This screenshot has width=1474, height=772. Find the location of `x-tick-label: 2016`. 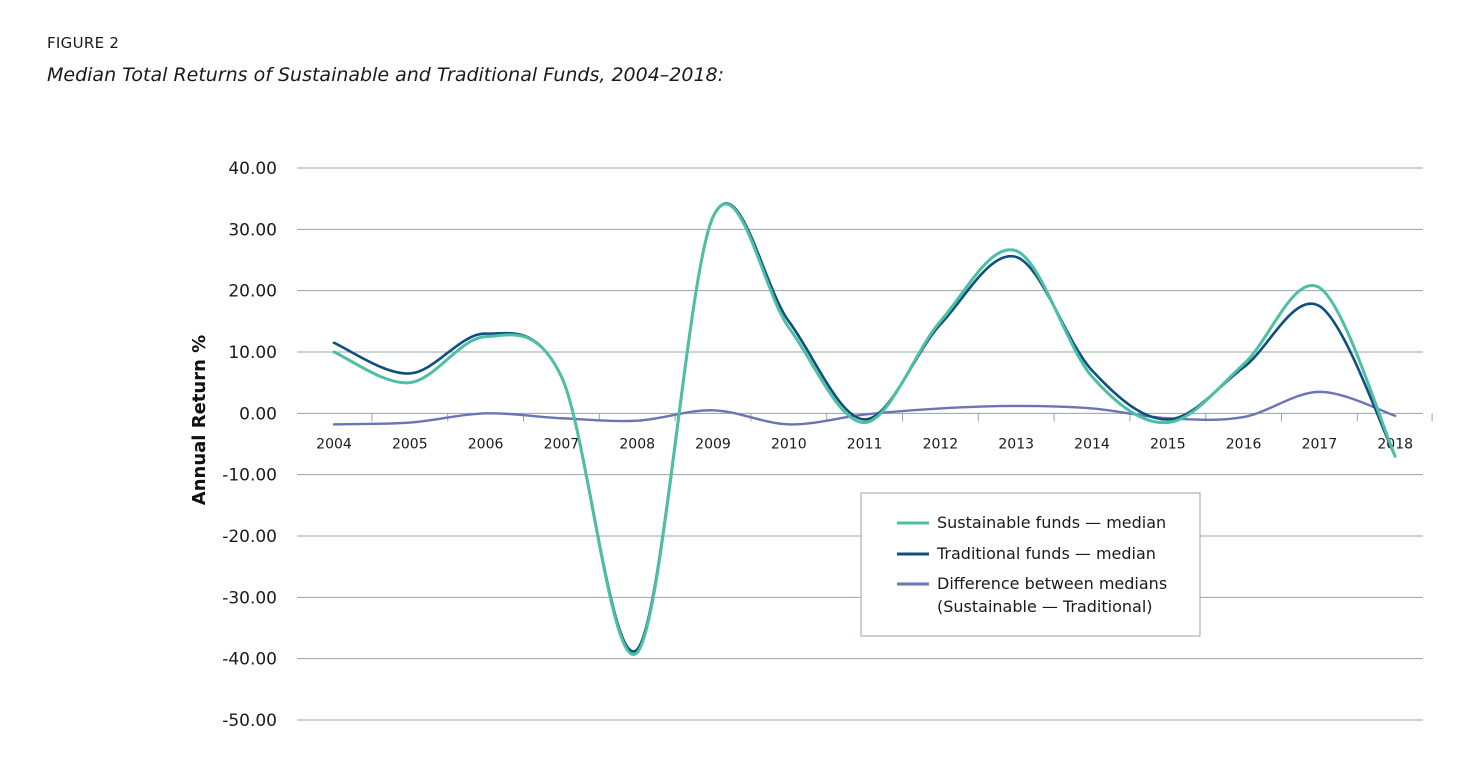

x-tick-label: 2016 is located at coordinates (1244, 444).